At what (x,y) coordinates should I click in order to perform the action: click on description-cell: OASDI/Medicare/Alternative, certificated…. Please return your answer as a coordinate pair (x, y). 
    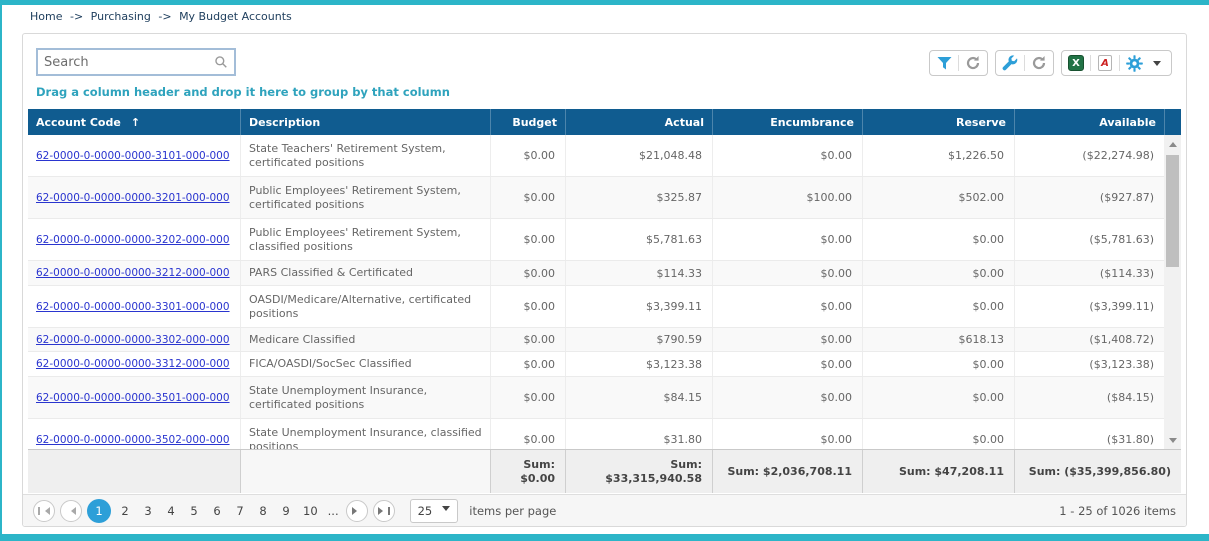
    Looking at the image, I should click on (365, 306).